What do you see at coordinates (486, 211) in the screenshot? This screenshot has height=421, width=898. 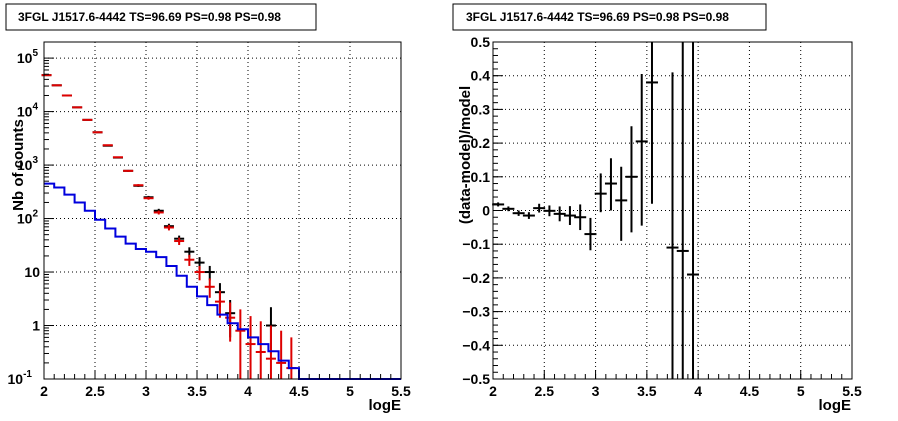 I see `y-tick-label: 0` at bounding box center [486, 211].